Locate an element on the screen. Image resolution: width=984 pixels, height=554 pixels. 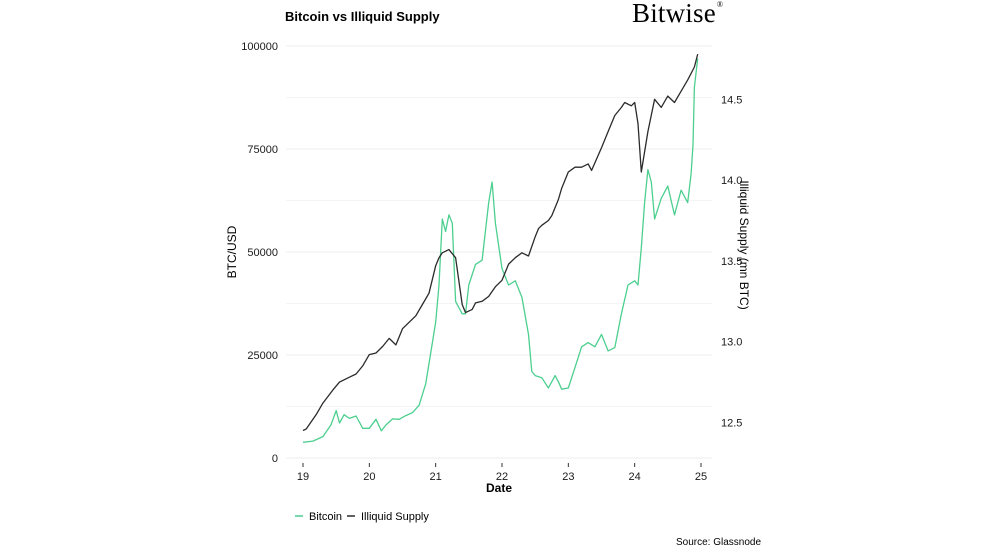
x-tick-label: 19 is located at coordinates (303, 477).